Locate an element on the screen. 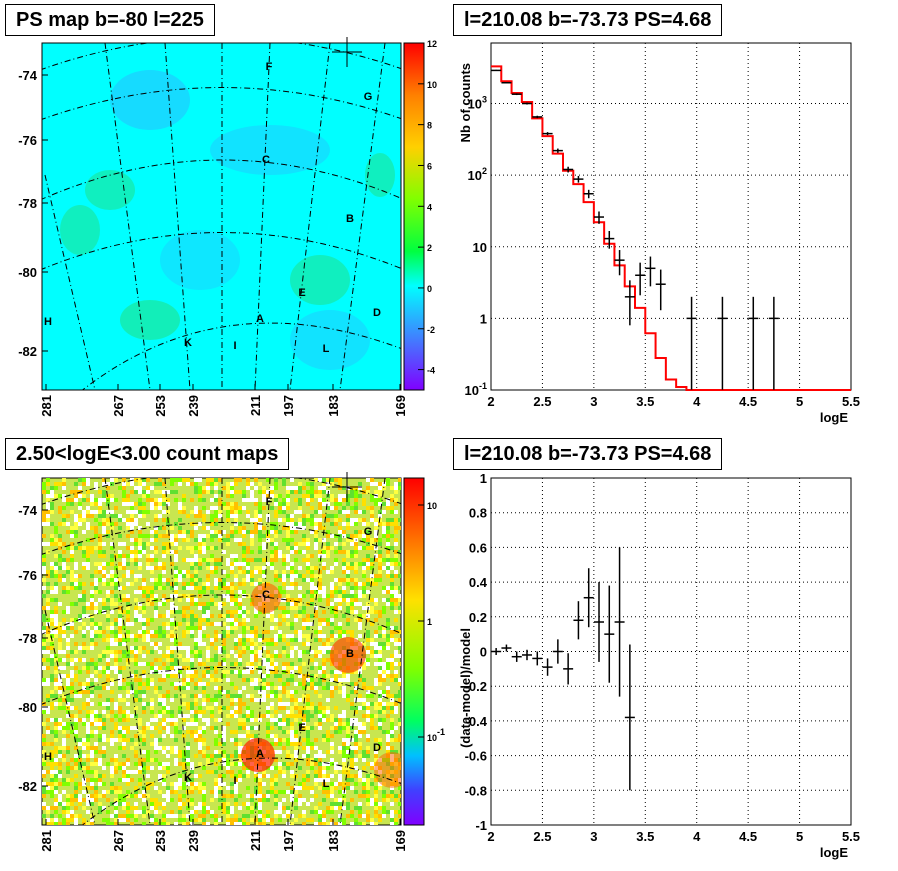 This screenshot has width=898, height=871. colorbar-tick-label: 10-1 is located at coordinates (436, 735).